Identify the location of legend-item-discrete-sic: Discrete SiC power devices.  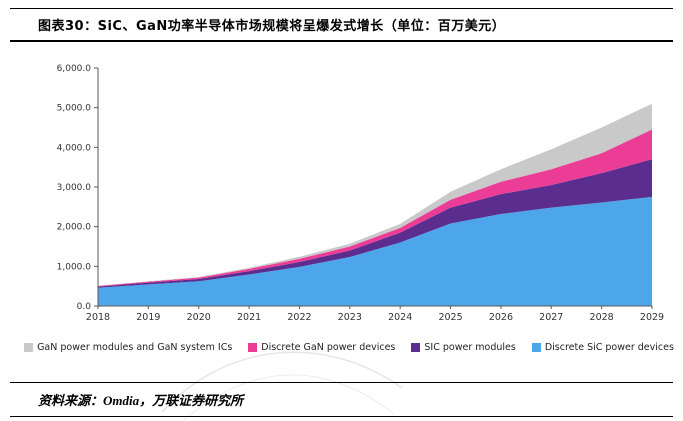
(602, 347).